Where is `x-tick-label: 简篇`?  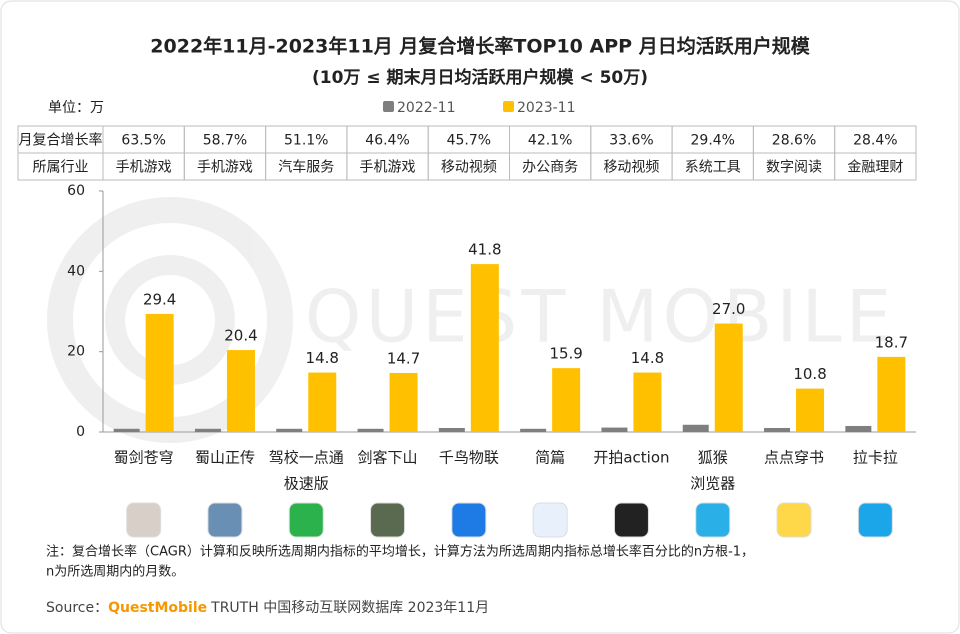 x-tick-label: 简篇 is located at coordinates (550, 458).